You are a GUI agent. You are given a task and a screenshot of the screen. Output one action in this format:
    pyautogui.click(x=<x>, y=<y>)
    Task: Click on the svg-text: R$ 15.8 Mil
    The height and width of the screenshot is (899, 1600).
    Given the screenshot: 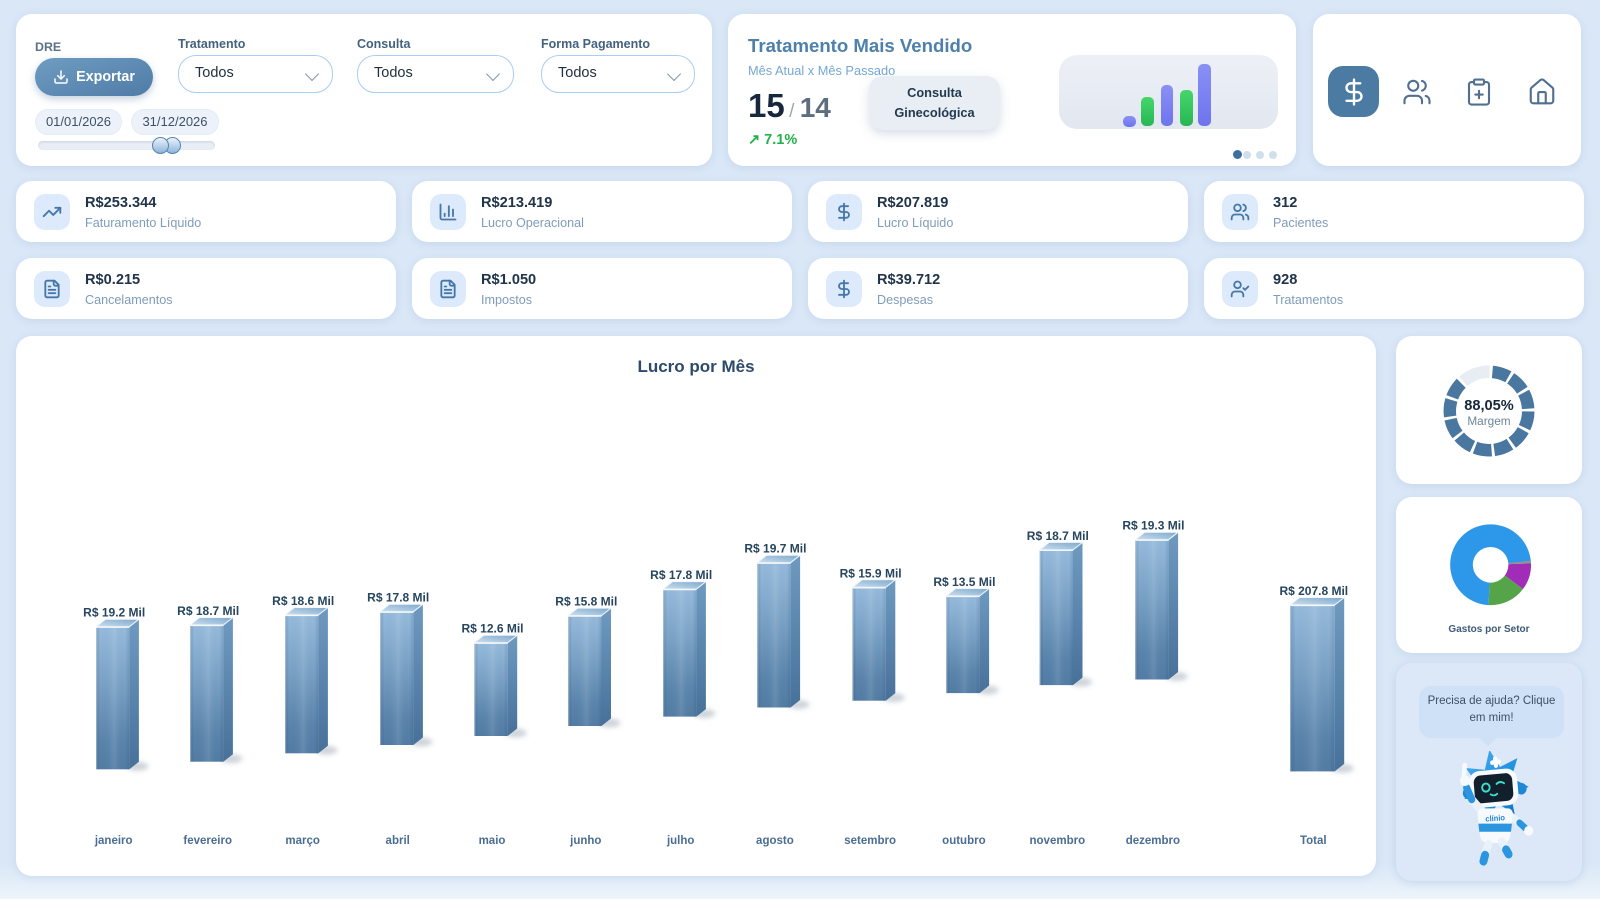 What is the action you would take?
    pyautogui.click(x=586, y=602)
    